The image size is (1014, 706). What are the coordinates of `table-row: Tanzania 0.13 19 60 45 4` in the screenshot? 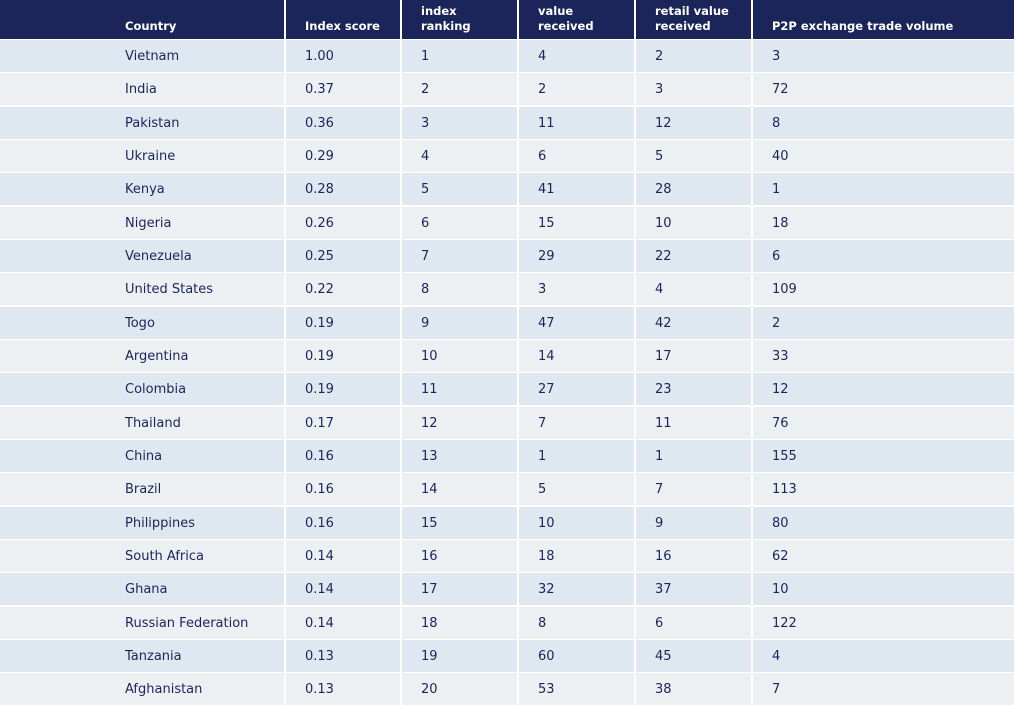 It's located at (507, 656).